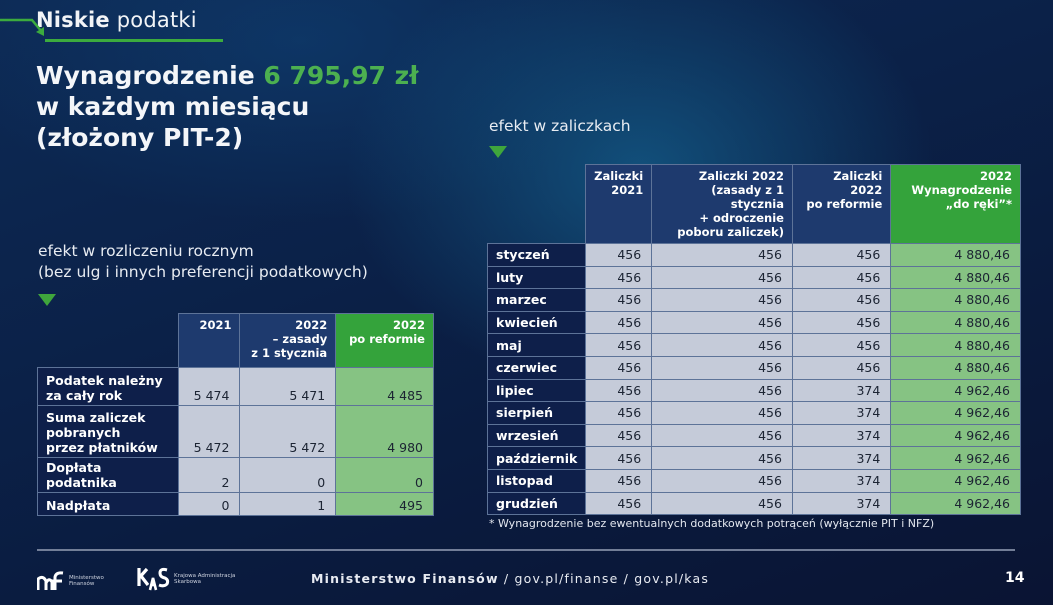 This screenshot has width=1053, height=605. Describe the element at coordinates (1015, 578) in the screenshot. I see `page-number: 14` at that location.